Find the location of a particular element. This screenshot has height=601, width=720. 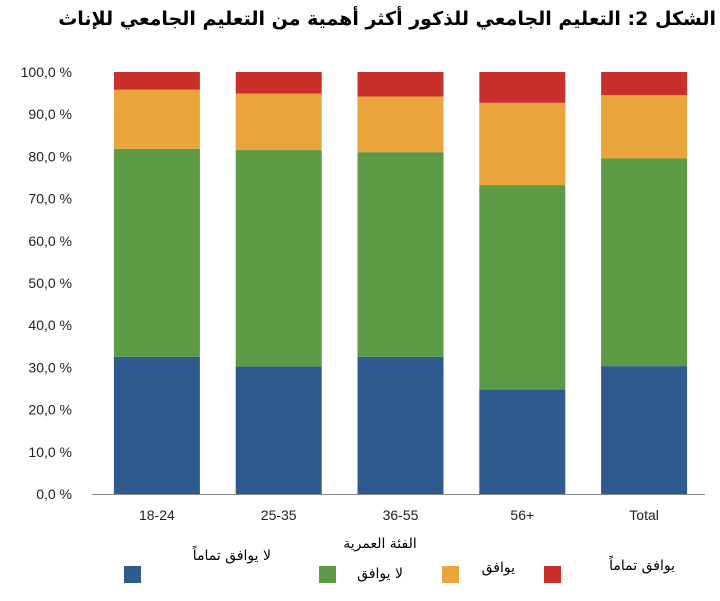

y-tick-label: 50,0 % is located at coordinates (50, 283).